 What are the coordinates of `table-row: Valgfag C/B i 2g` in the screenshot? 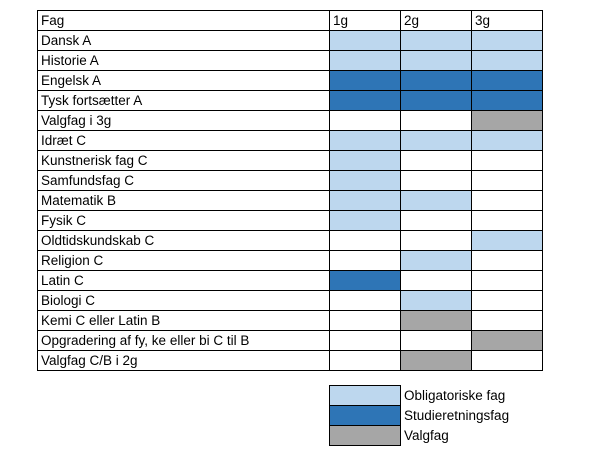 It's located at (290, 360).